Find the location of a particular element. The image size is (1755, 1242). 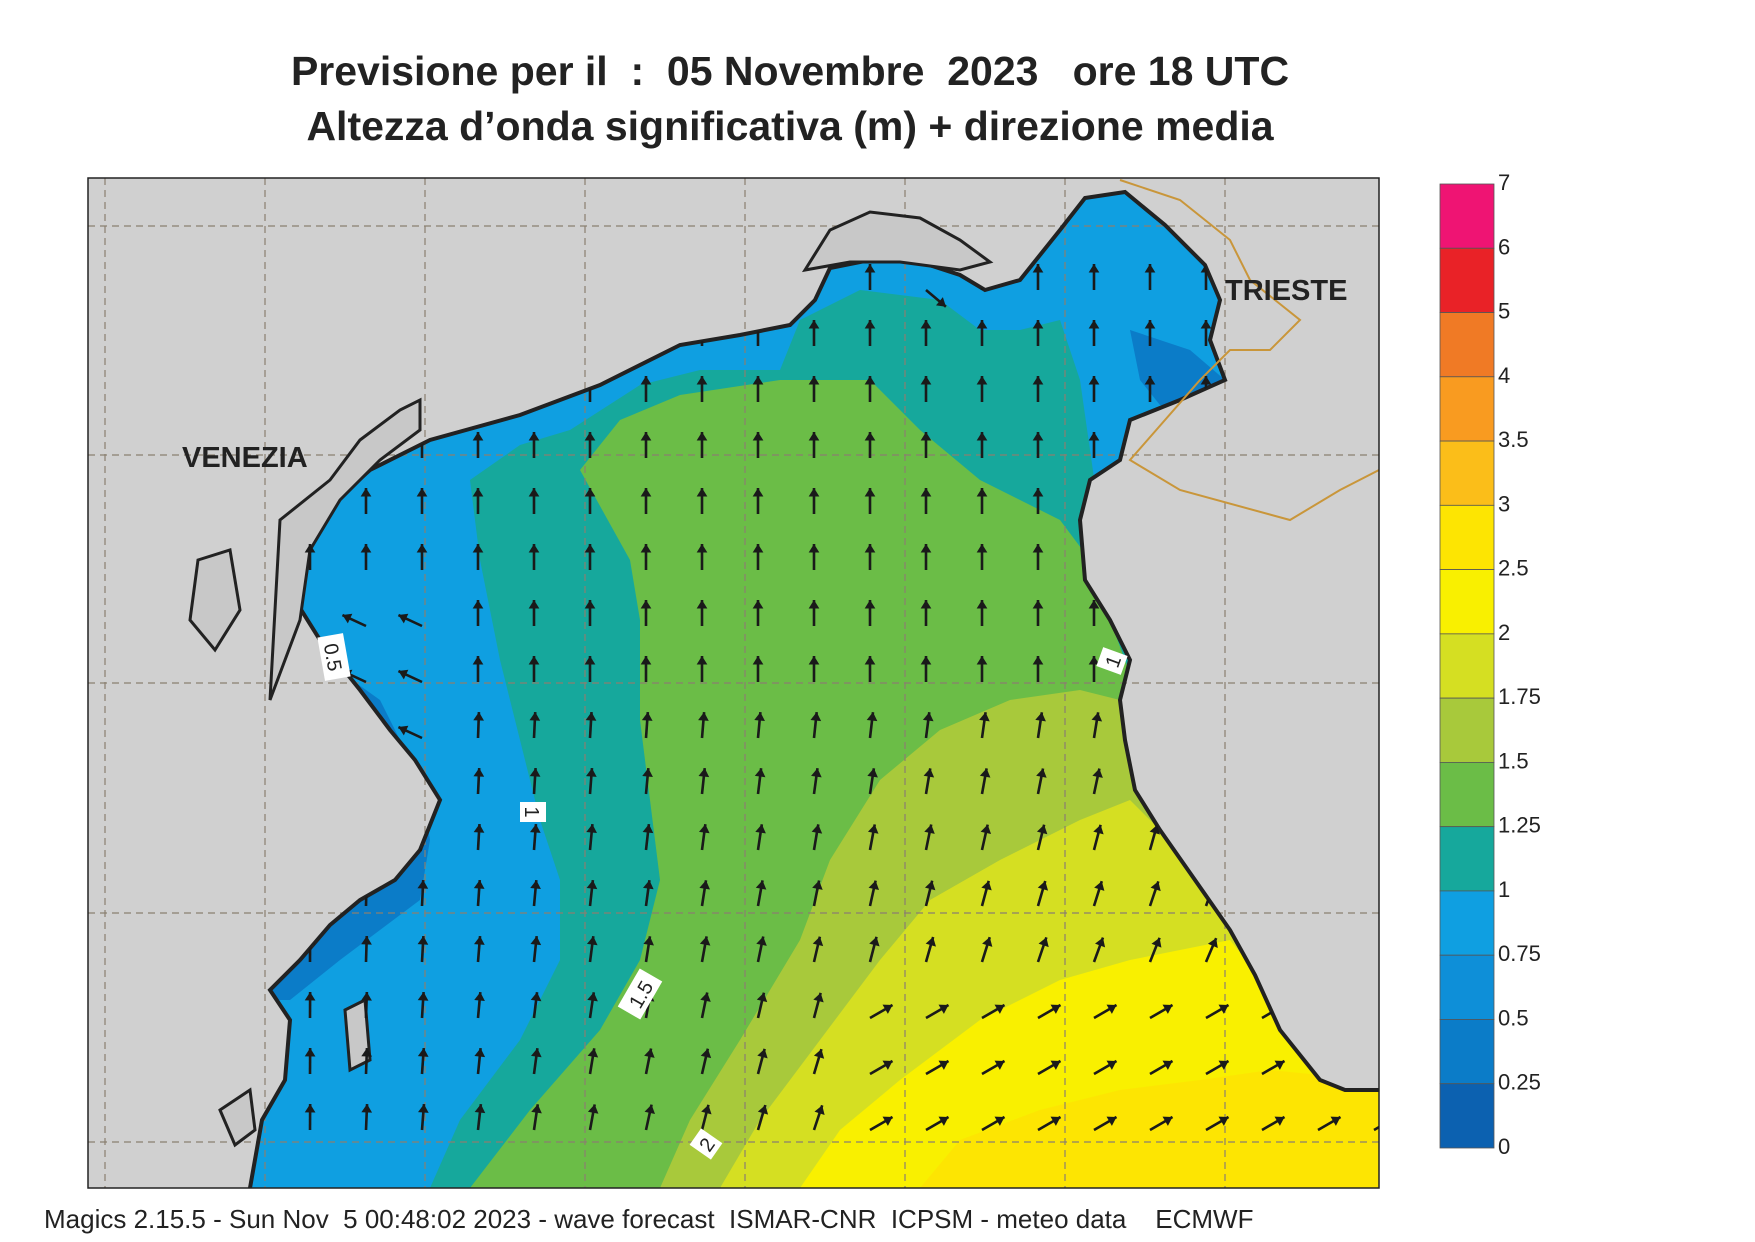

country-border is located at coordinates (1249, 350).